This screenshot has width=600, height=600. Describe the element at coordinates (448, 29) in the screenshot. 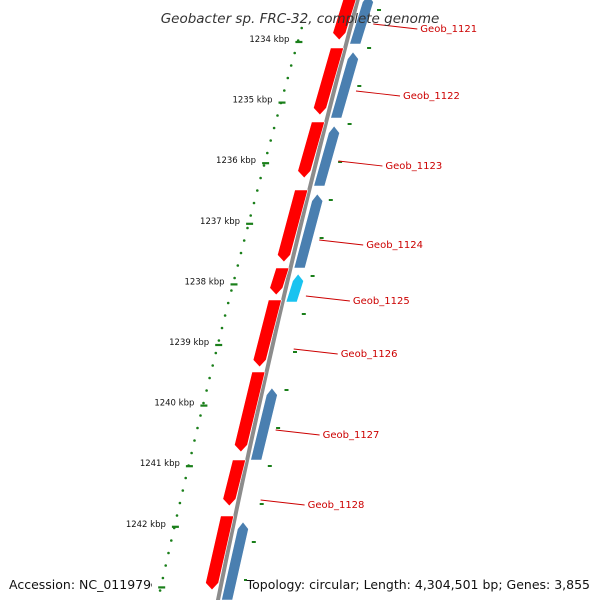

I see `gene-label: Geob_1121` at that location.